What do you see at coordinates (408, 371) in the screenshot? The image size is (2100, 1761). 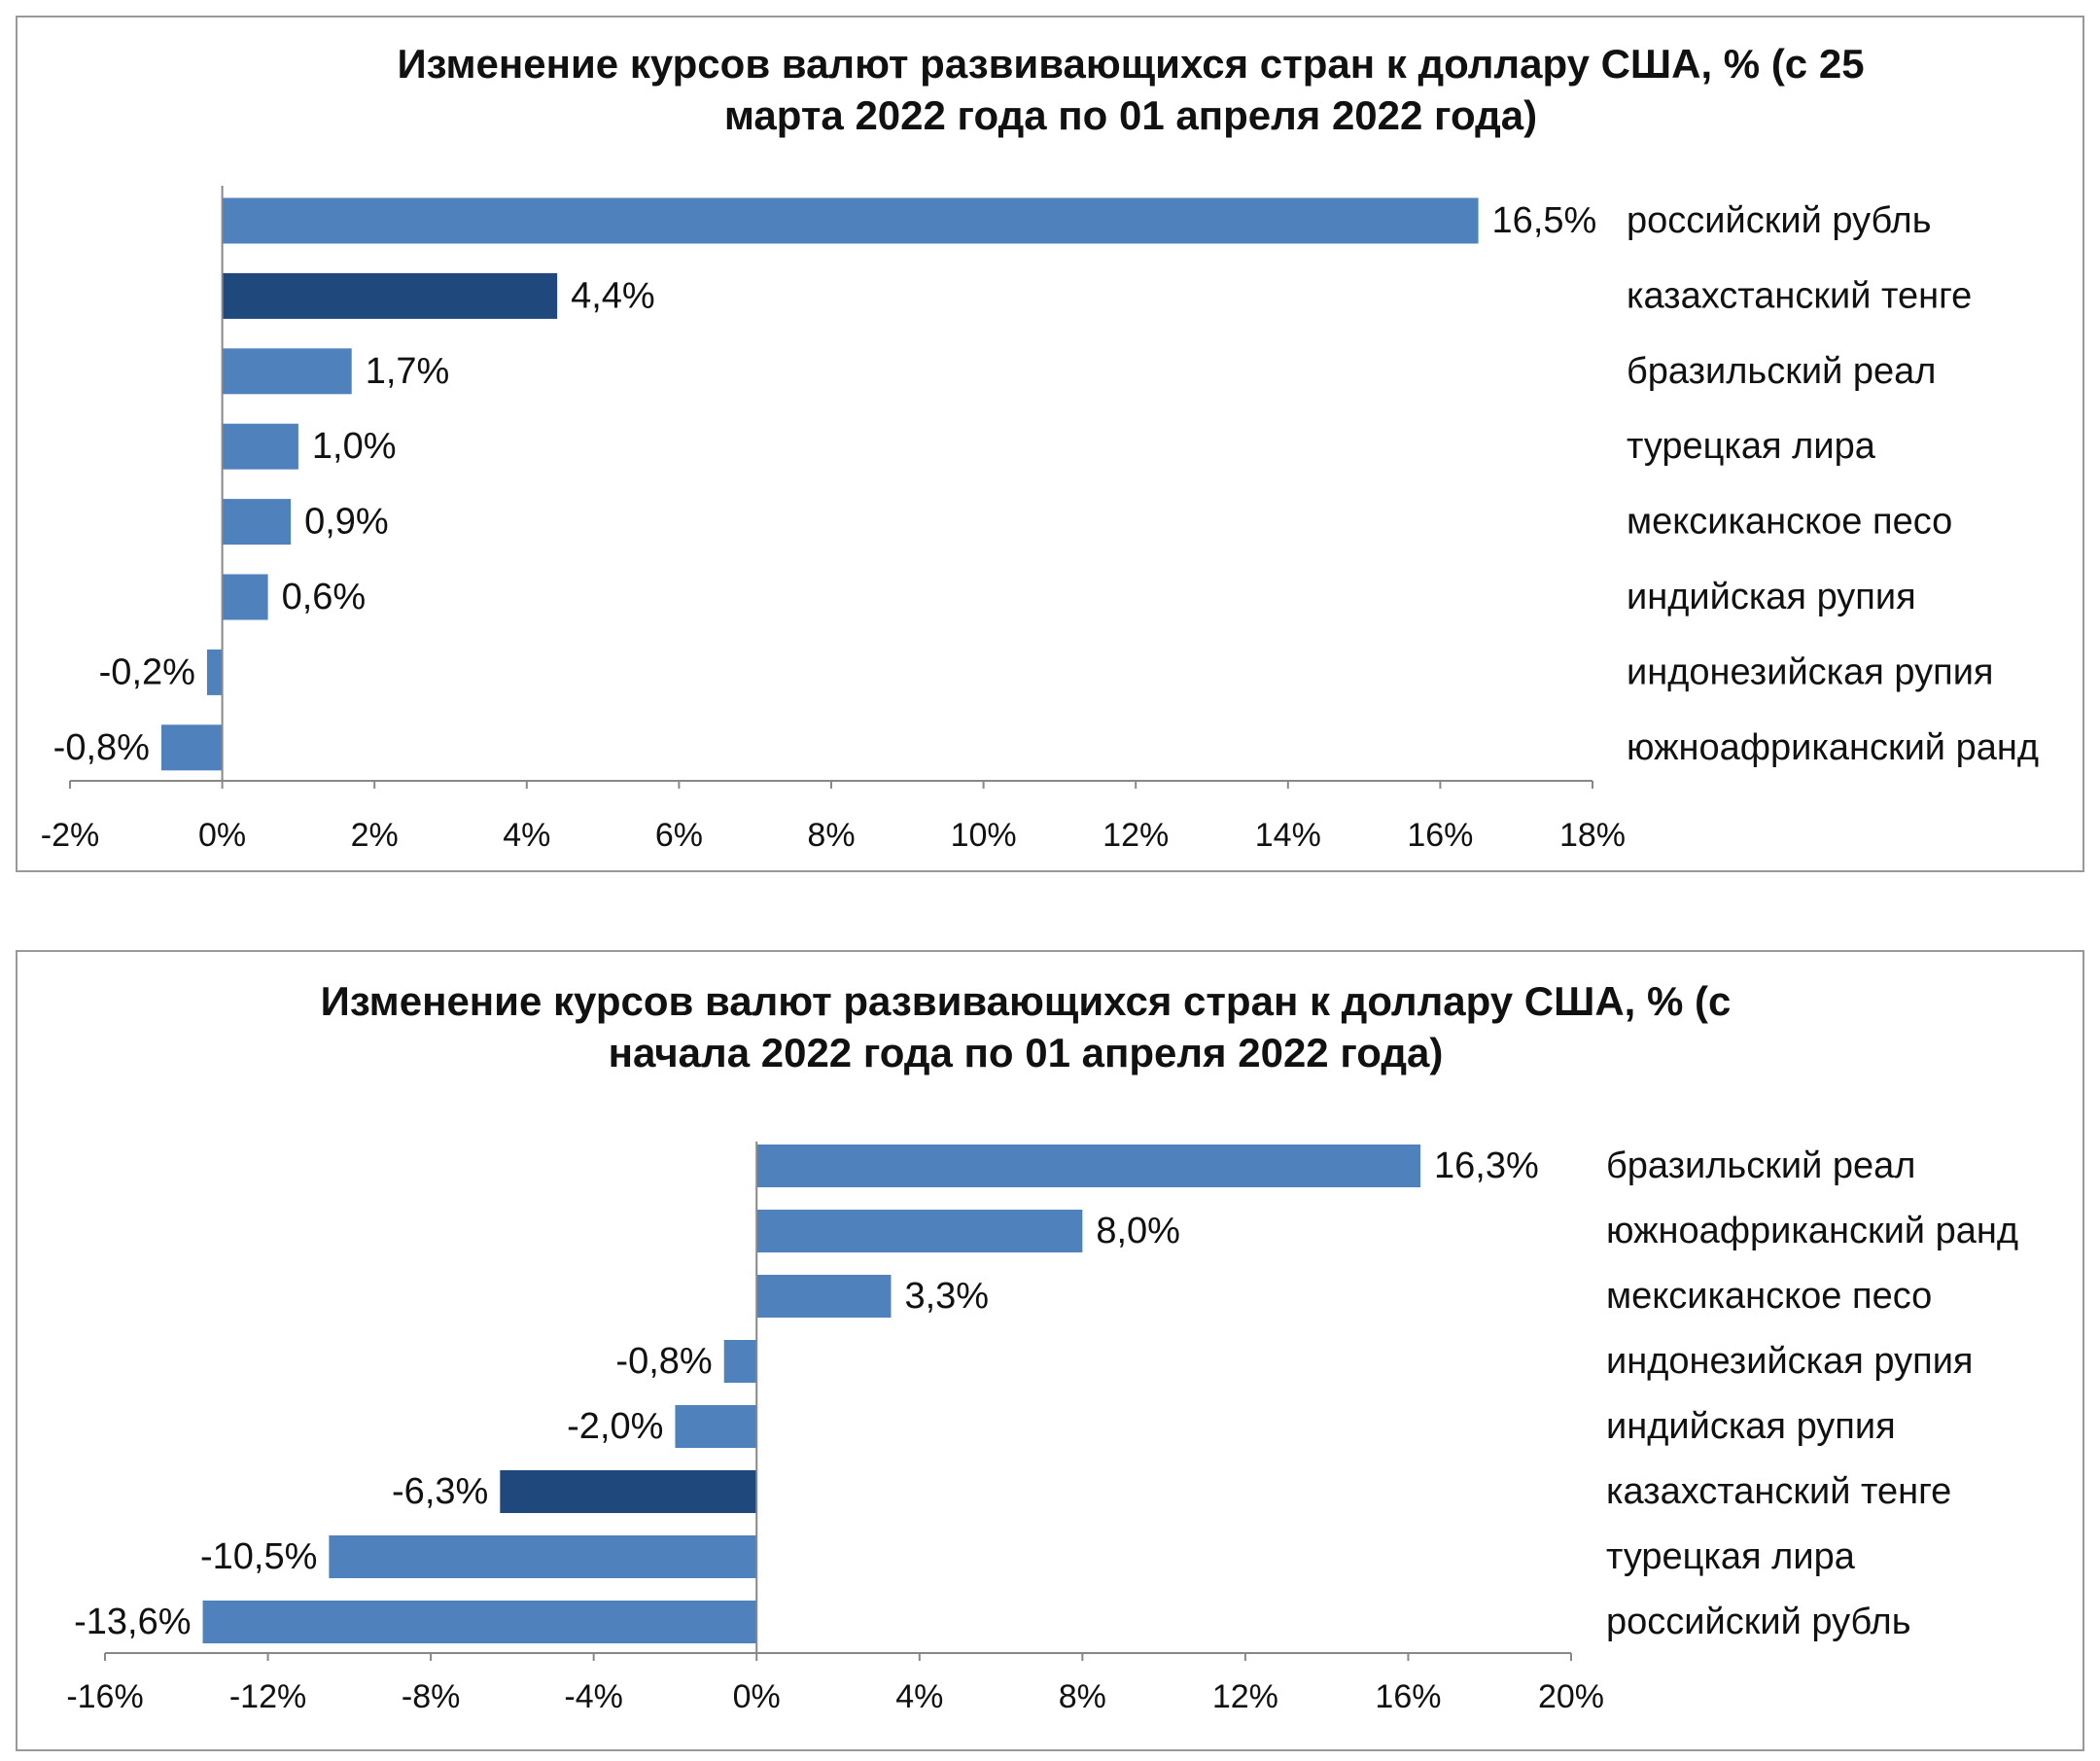 I see `data-label: 1,7%` at bounding box center [408, 371].